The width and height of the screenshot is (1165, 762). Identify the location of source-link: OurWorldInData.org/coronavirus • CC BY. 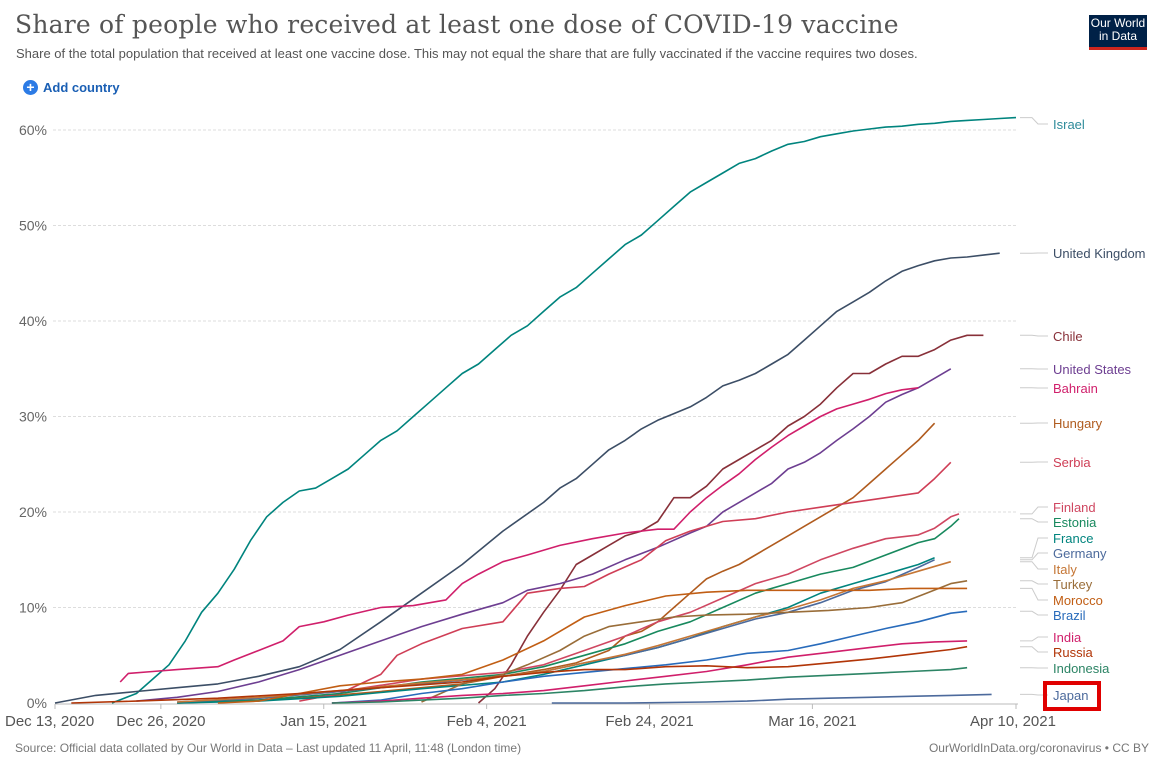
(1038, 748).